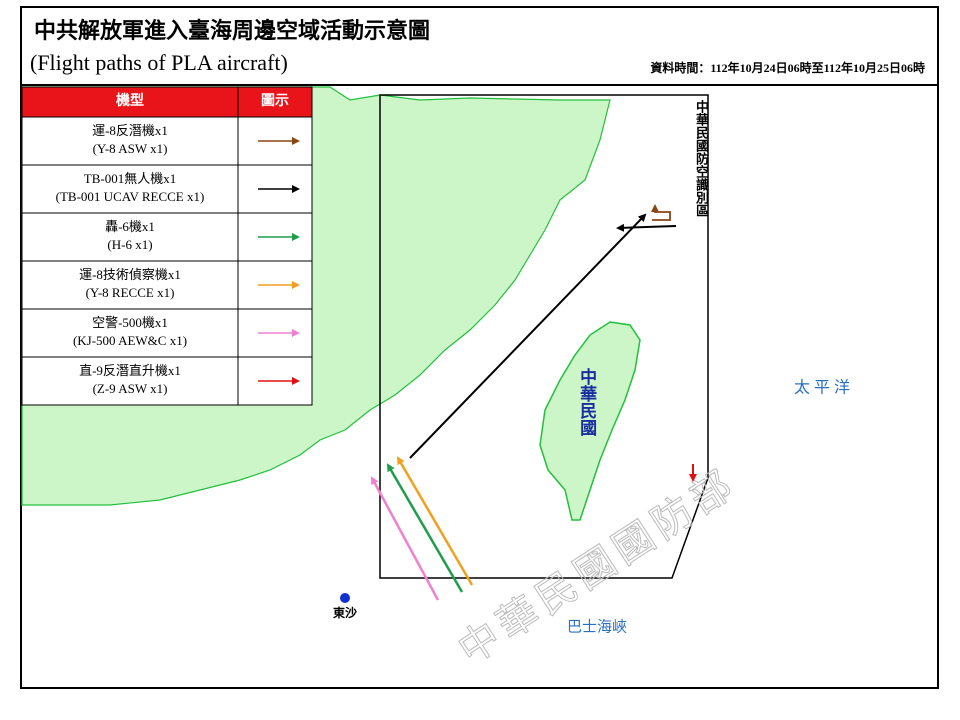 This screenshot has height=720, width=960. I want to click on legend-name-en: (Y-8 ASW x1), so click(130, 148).